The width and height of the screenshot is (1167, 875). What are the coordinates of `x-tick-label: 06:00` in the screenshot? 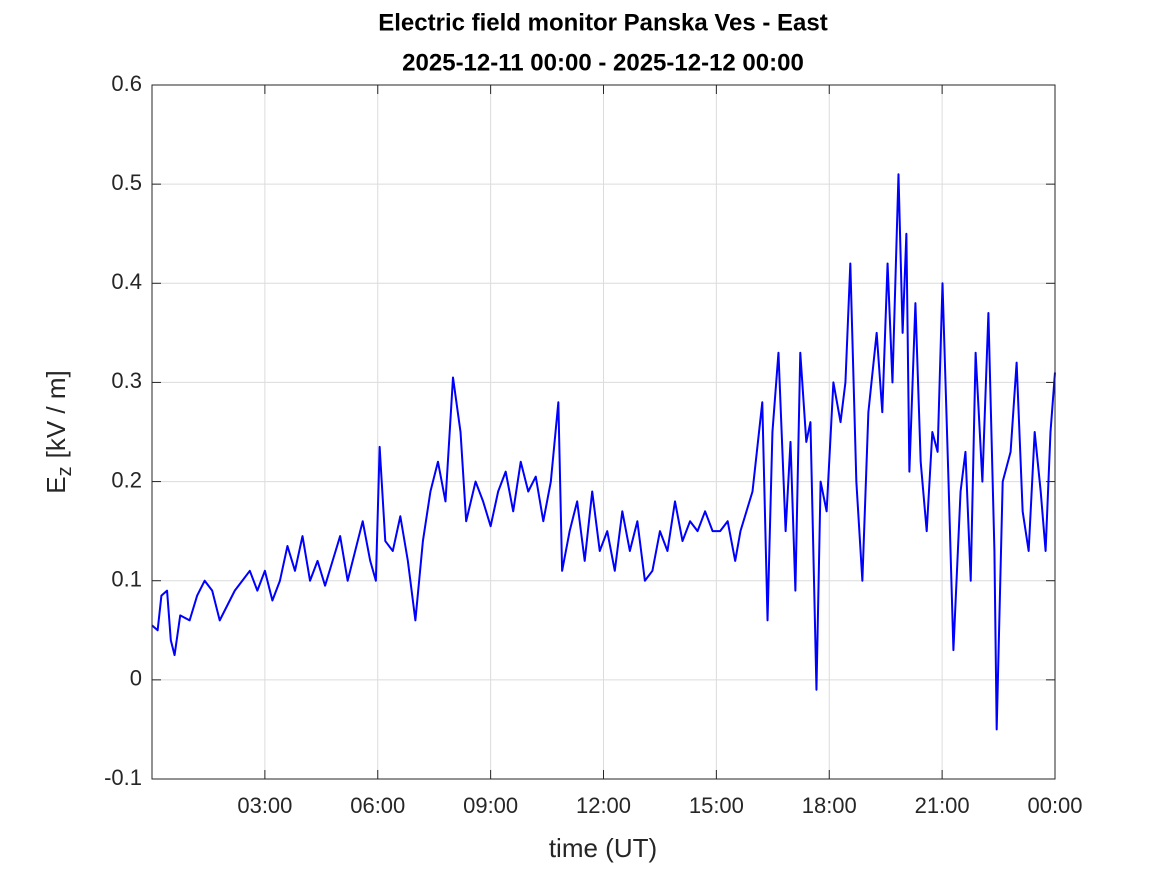 It's located at (377, 805).